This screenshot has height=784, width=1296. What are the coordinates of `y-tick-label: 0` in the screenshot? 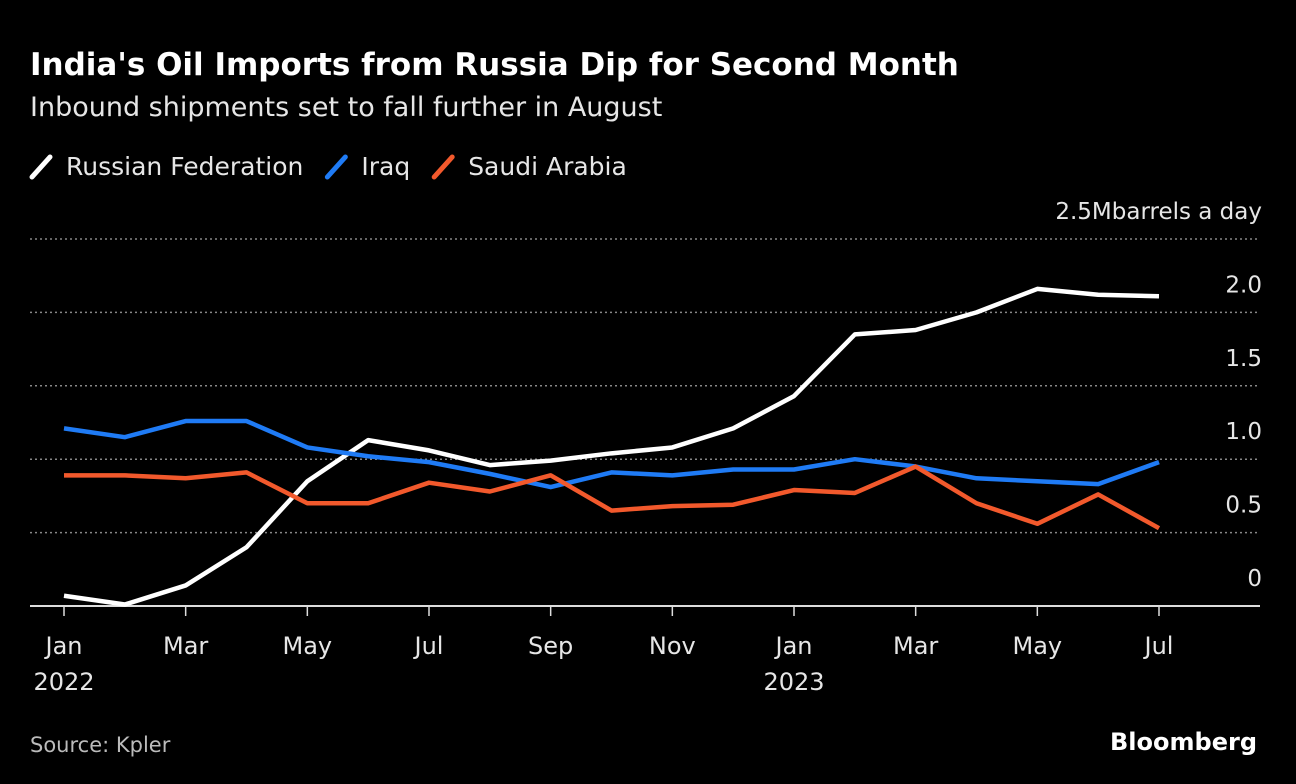 It's located at (1254, 579).